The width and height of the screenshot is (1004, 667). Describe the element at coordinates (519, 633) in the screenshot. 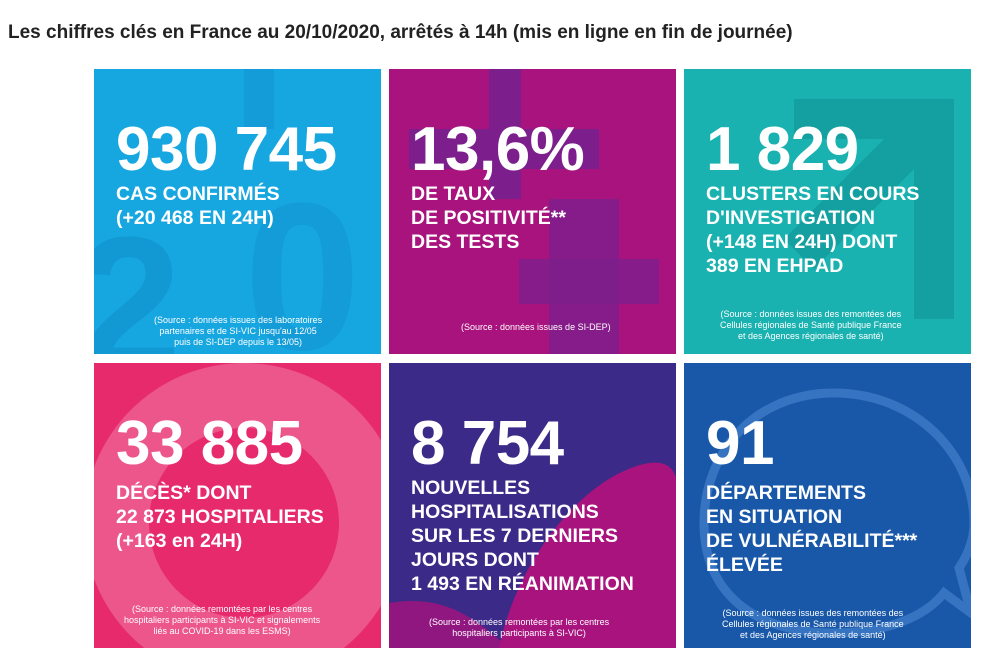

I see `source-line: hospitaliers participants à SI-VIC)` at that location.